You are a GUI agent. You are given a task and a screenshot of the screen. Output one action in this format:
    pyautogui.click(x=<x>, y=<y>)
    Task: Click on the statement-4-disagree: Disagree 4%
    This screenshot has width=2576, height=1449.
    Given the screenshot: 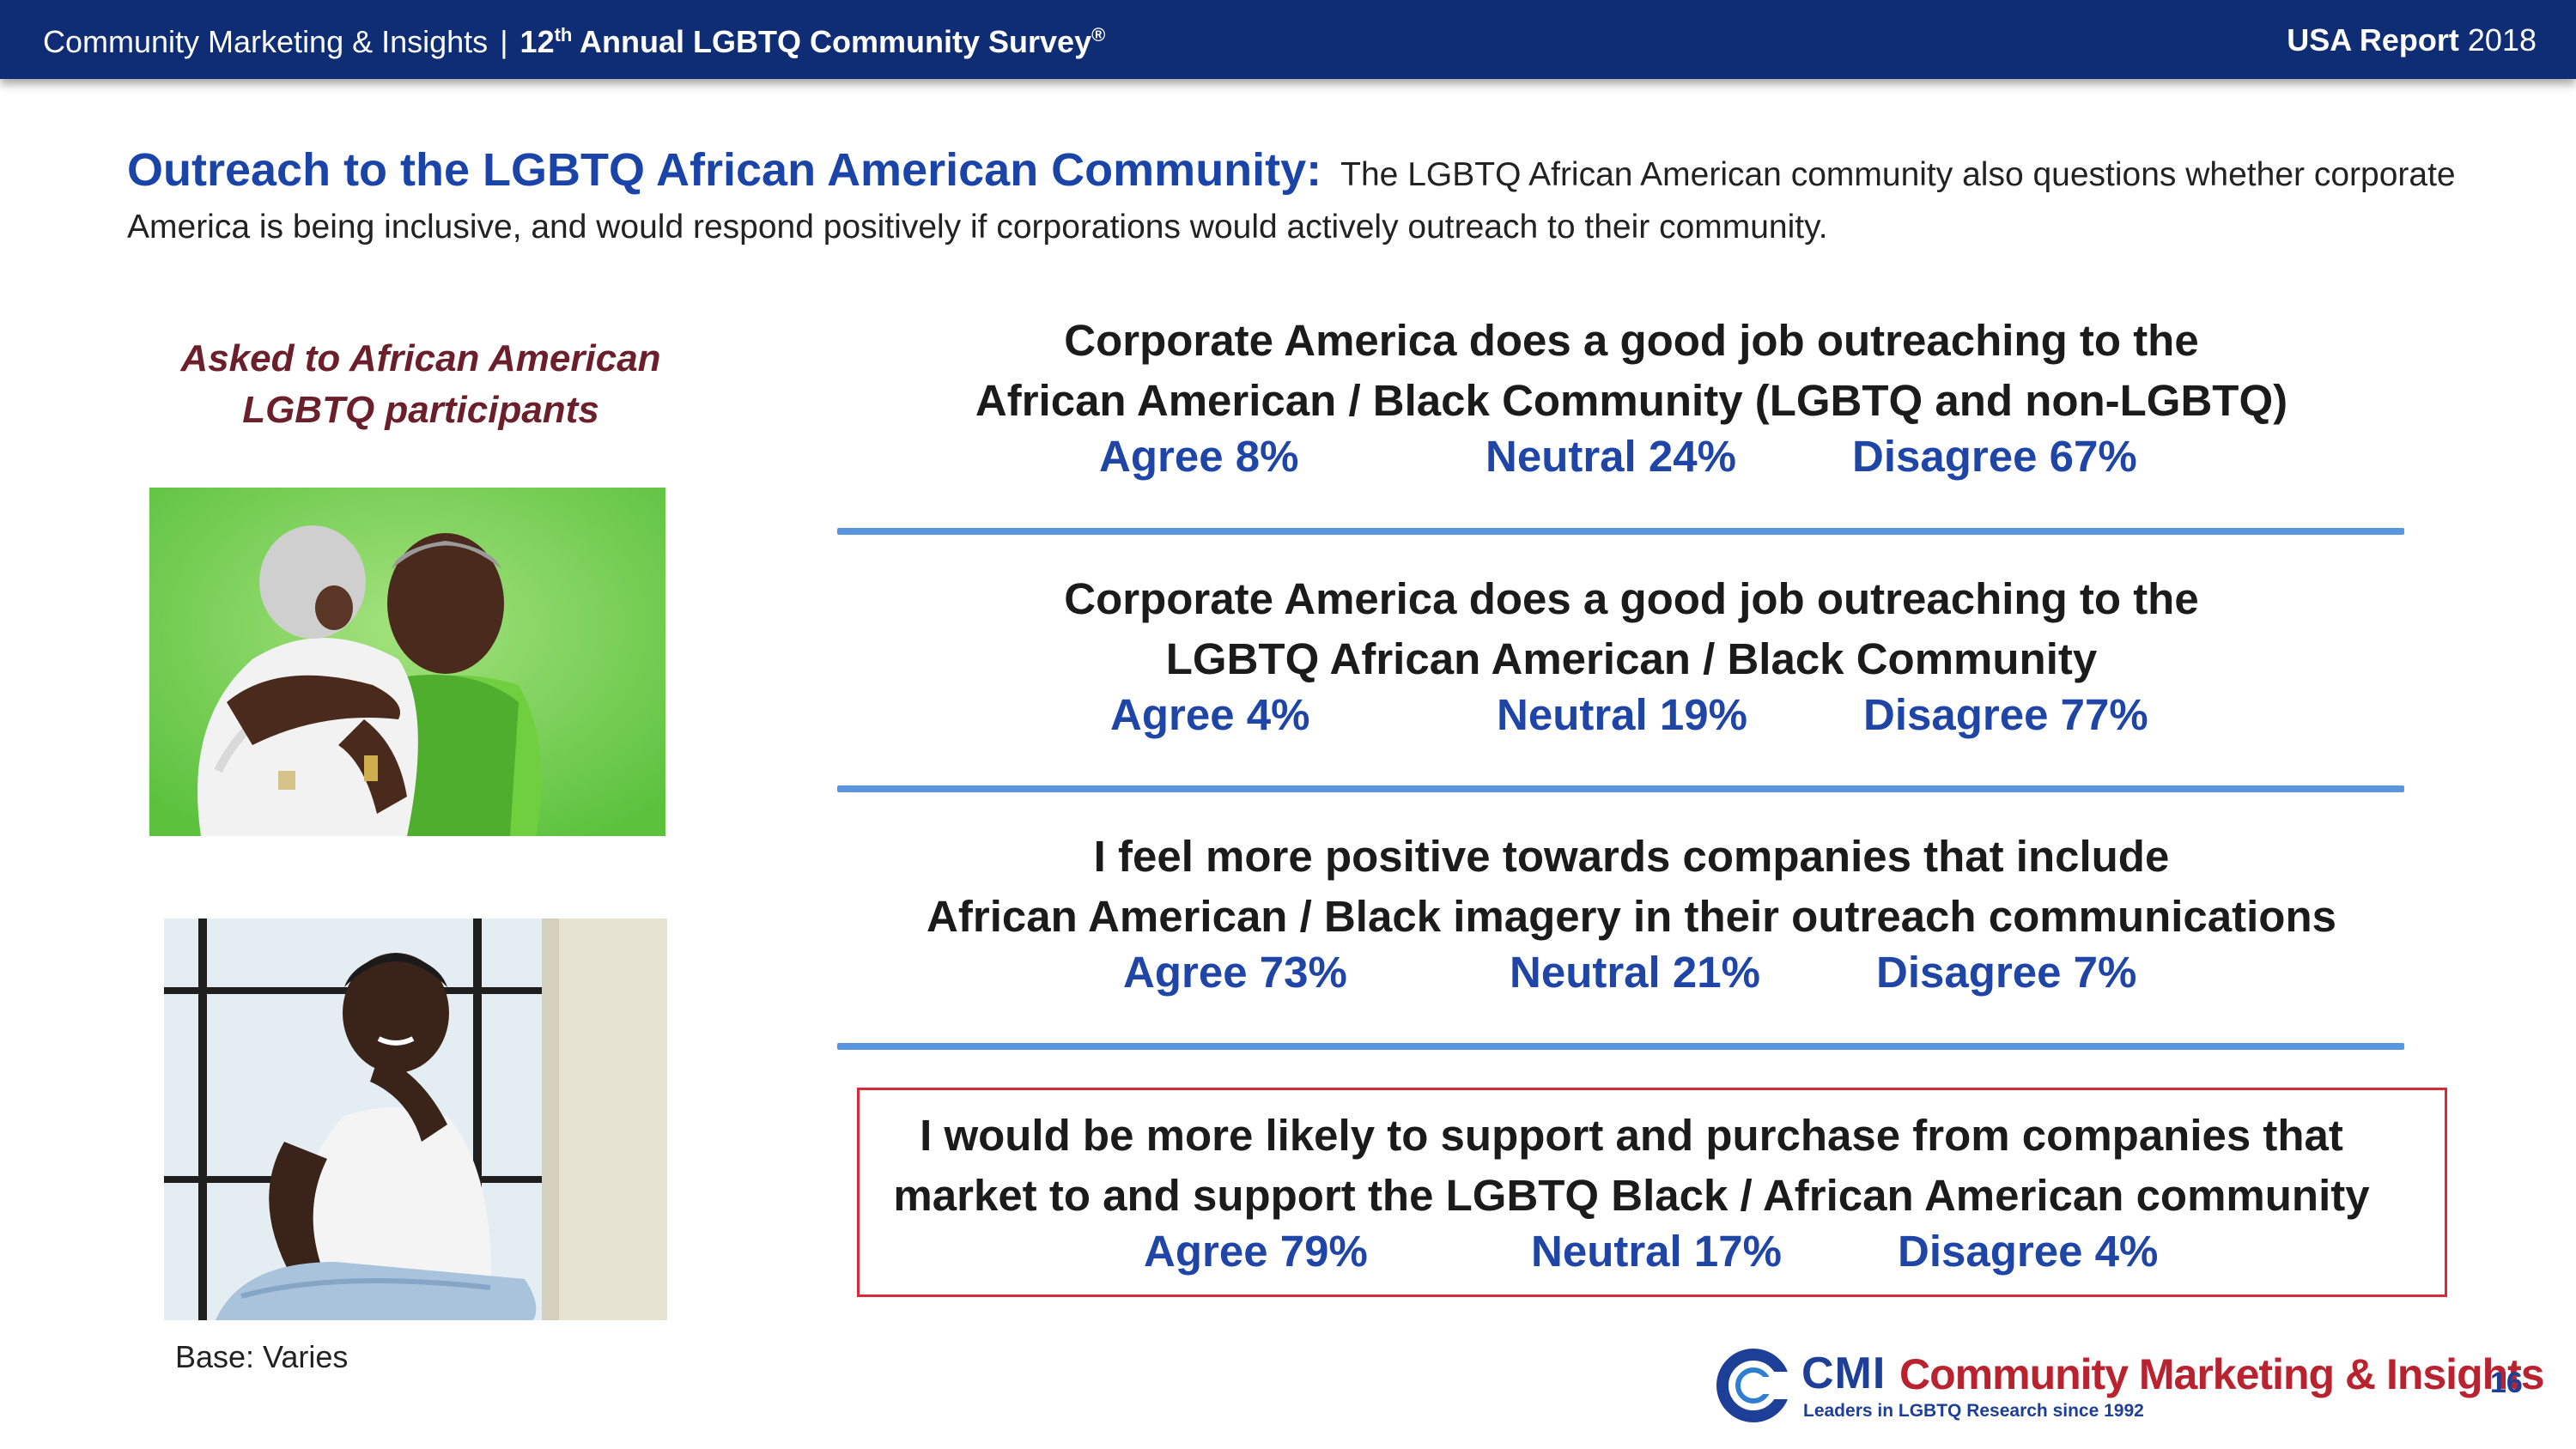 What is the action you would take?
    pyautogui.click(x=2028, y=1251)
    